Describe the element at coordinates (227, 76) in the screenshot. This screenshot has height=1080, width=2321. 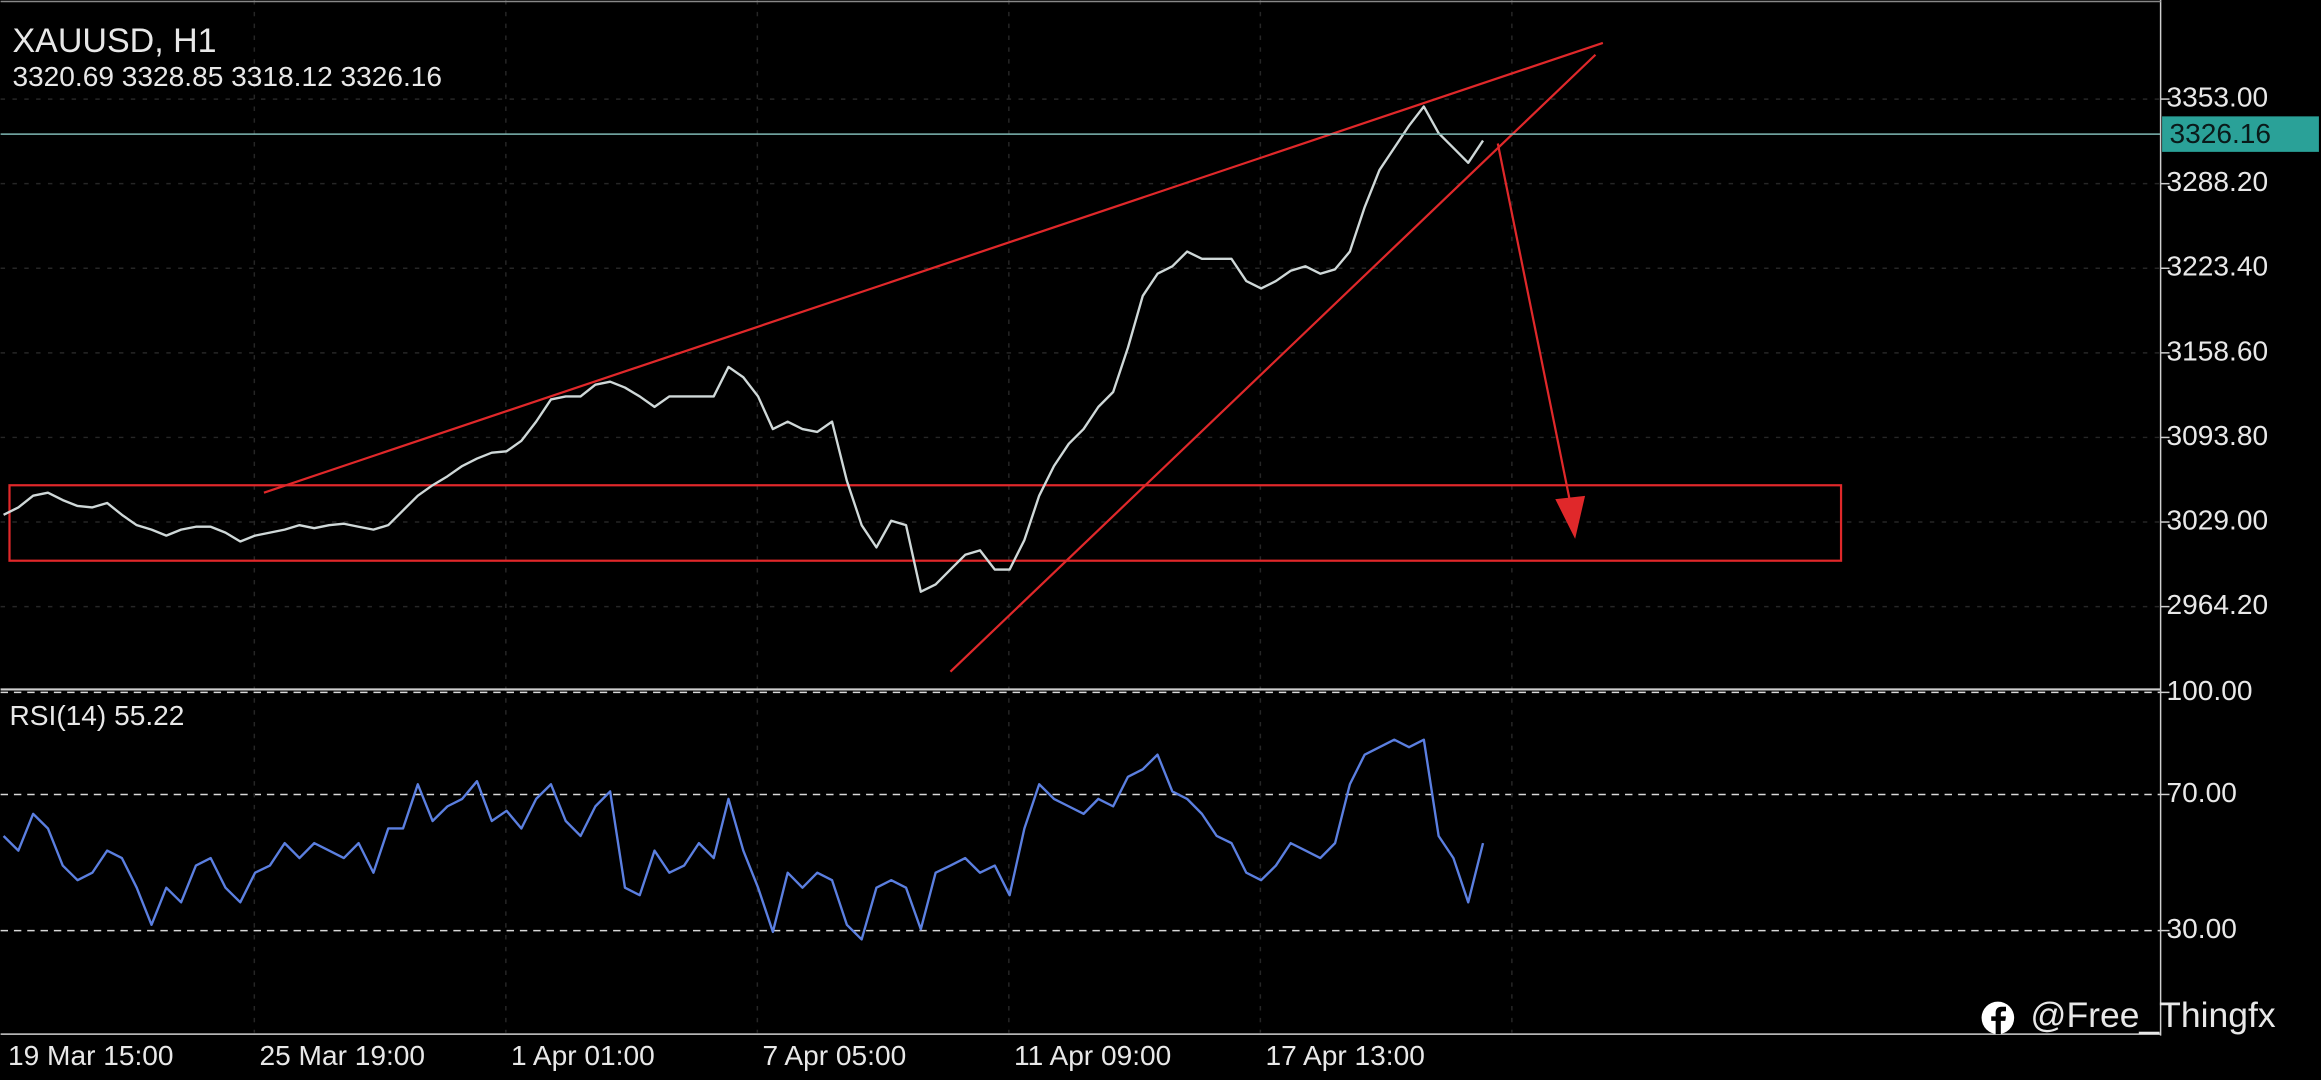
I see `ohlc-subtitle: 3320.69 3328.85 3318.12 3326.16` at that location.